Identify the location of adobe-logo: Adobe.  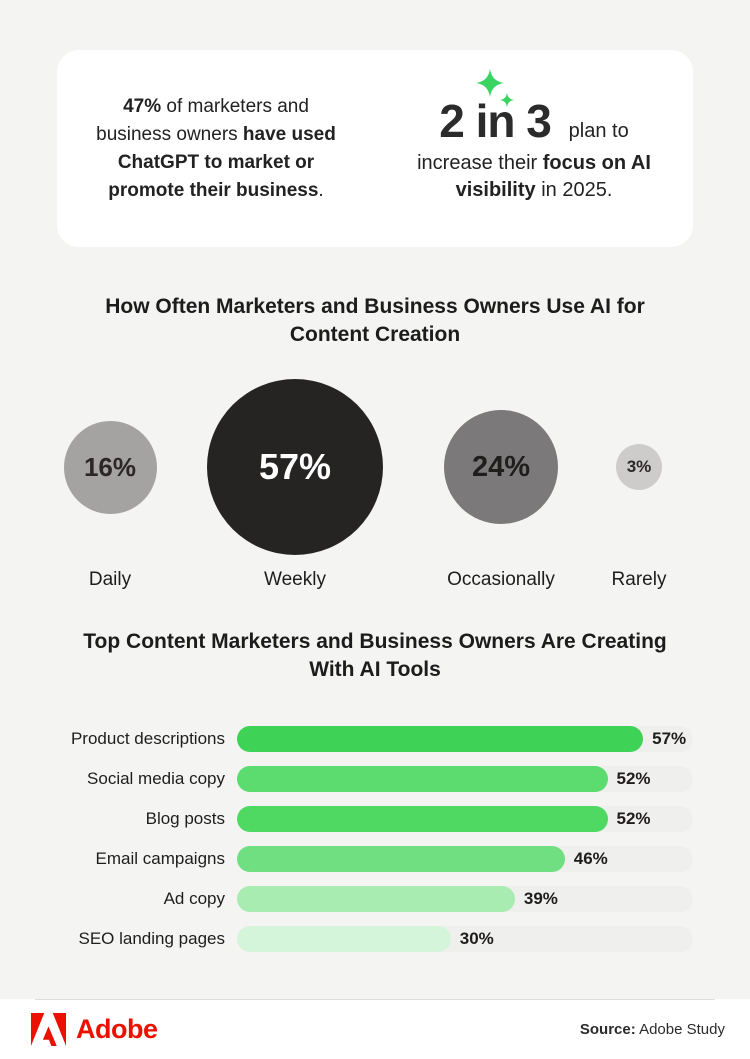
(94, 1029).